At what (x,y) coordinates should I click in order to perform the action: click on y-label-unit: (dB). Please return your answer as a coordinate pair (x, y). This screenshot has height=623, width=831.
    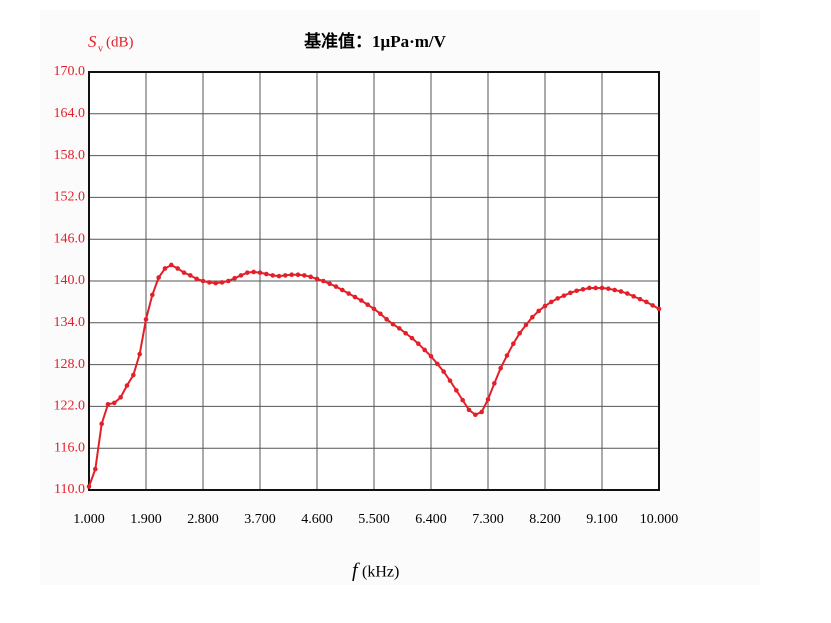
    Looking at the image, I should click on (120, 42).